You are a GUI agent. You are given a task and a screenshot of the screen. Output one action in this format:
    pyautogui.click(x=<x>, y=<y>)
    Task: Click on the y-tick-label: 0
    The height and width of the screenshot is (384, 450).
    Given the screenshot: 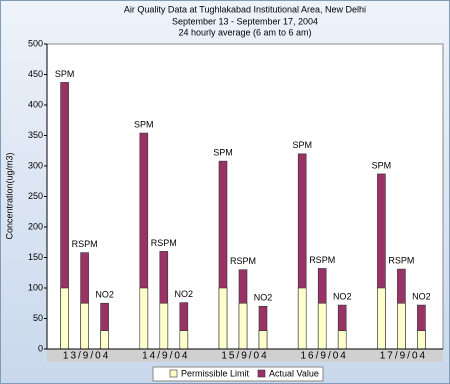 What is the action you would take?
    pyautogui.click(x=40, y=348)
    